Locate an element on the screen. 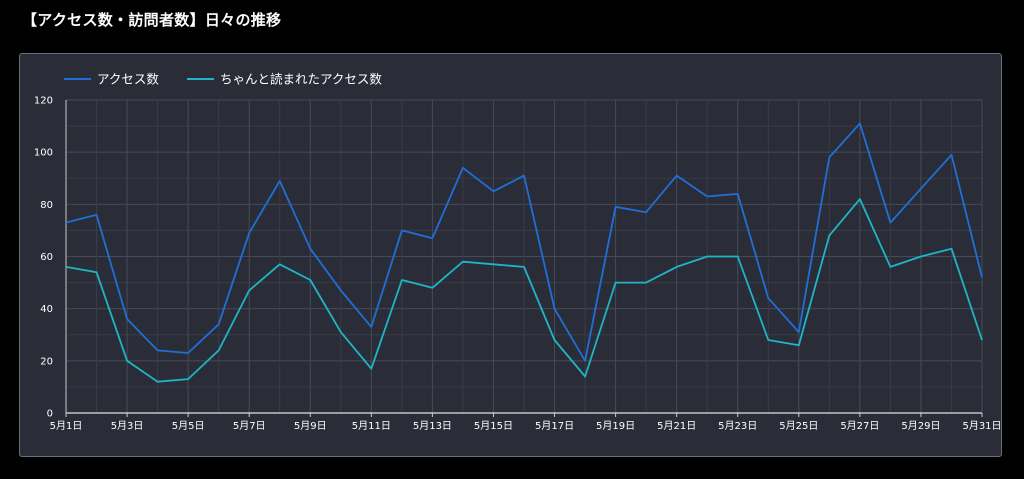 This screenshot has width=1024, height=479. x-tick-label: 5月17日 is located at coordinates (554, 426).